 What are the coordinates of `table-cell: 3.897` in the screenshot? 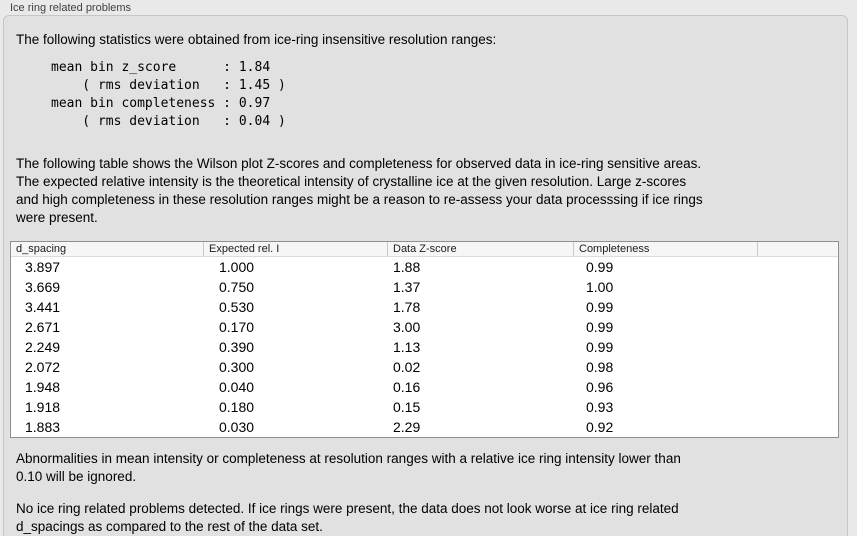 It's located at (43, 267).